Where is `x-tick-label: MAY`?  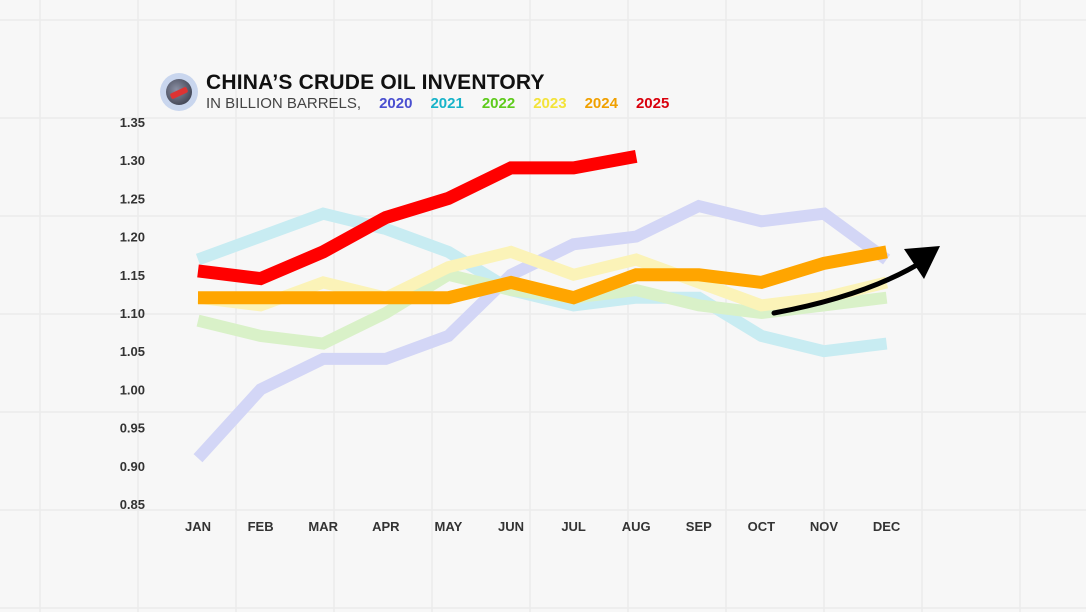
x-tick-label: MAY is located at coordinates (449, 526).